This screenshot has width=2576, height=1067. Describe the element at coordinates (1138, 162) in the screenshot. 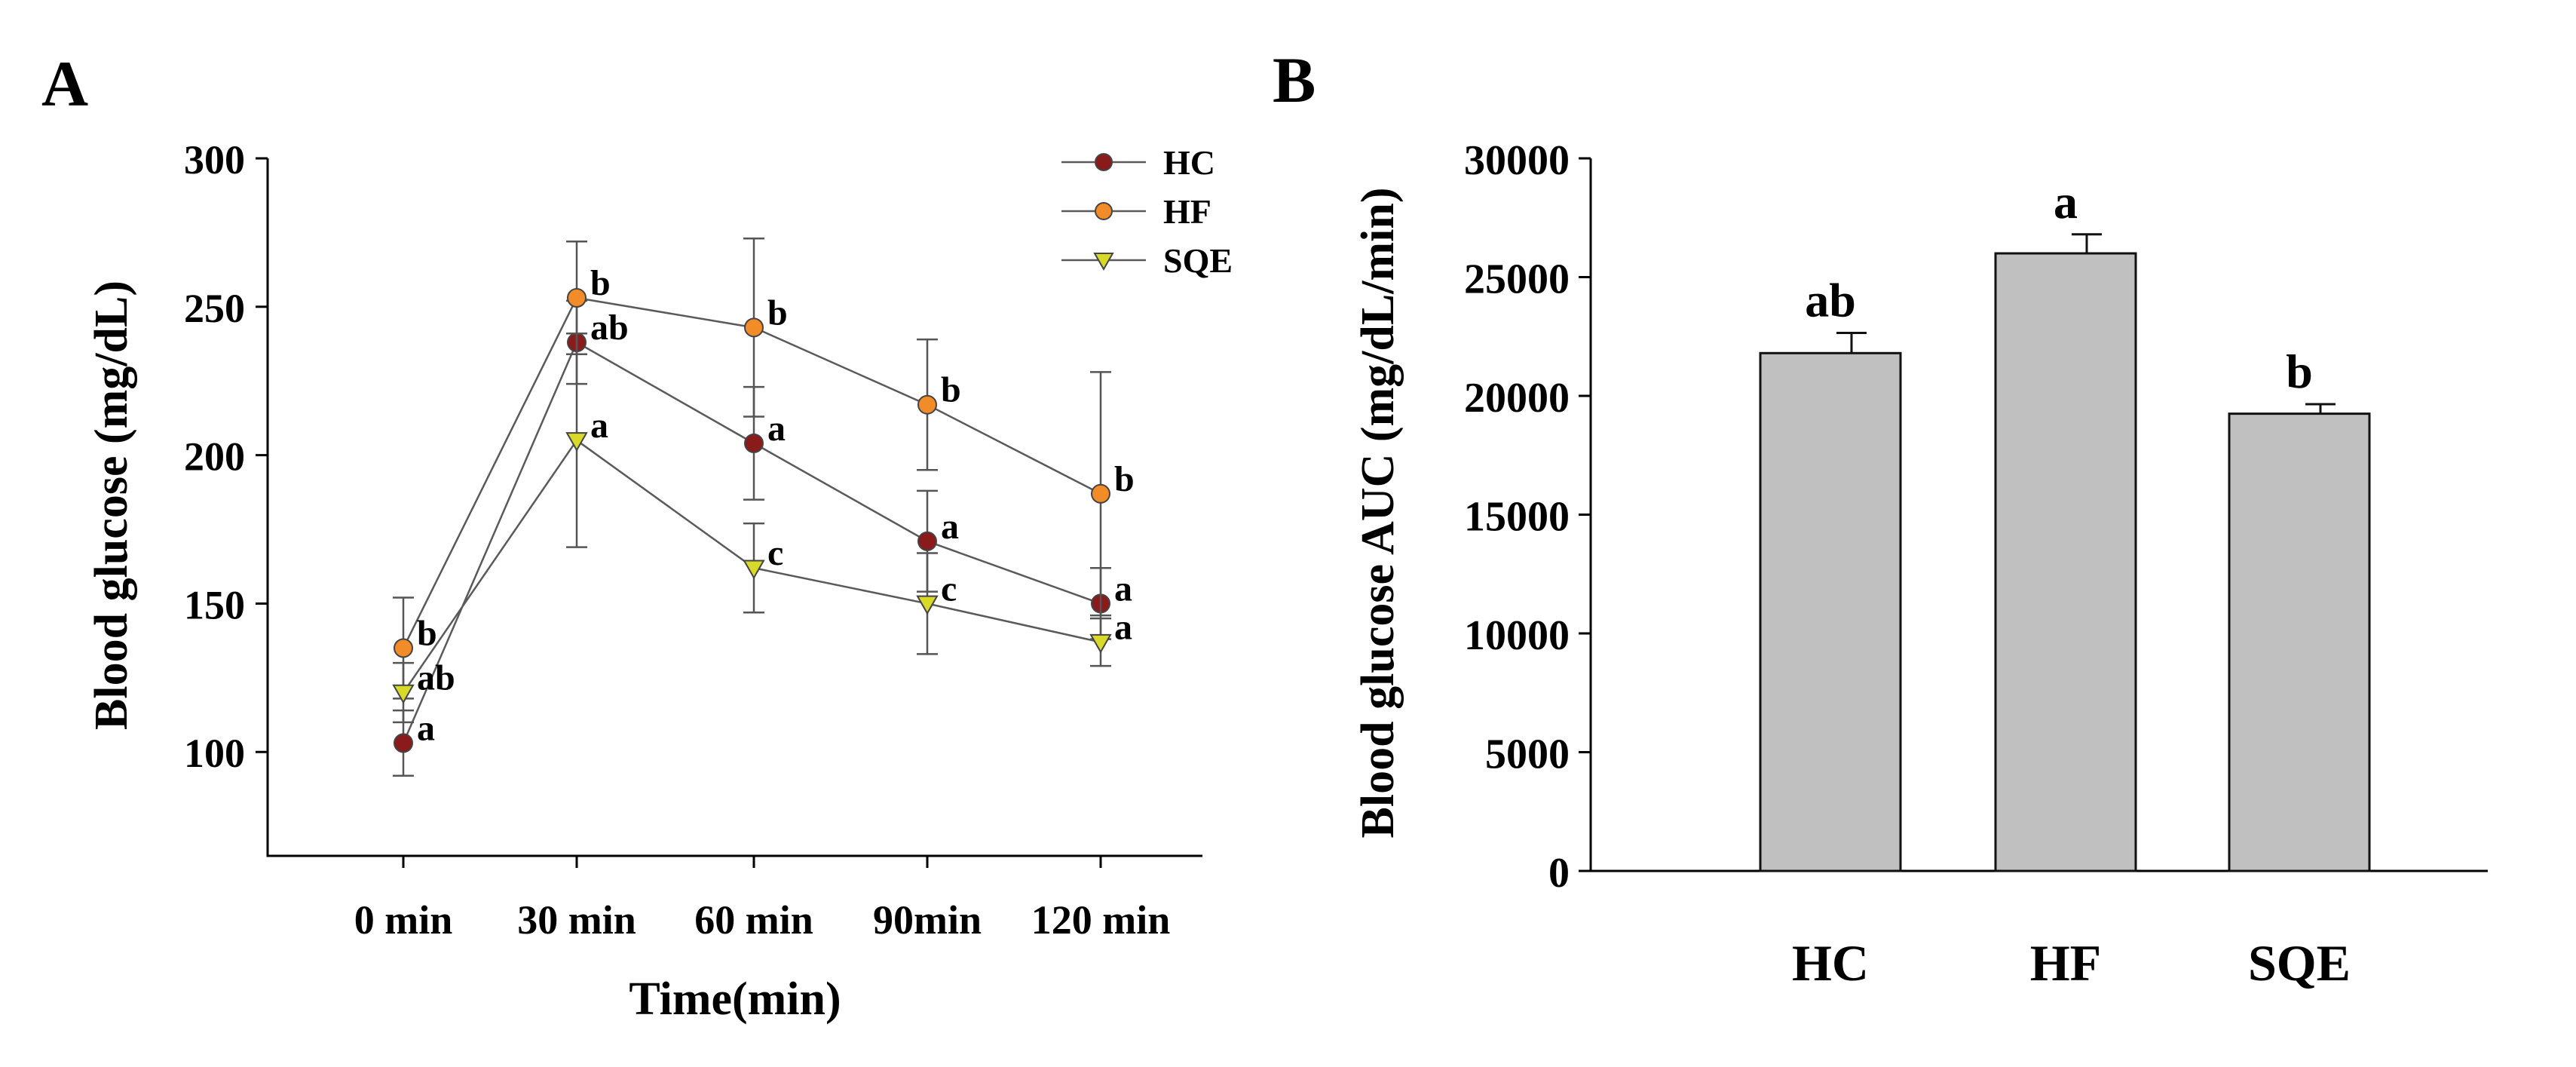

I see `legend-item-hc: HC` at that location.